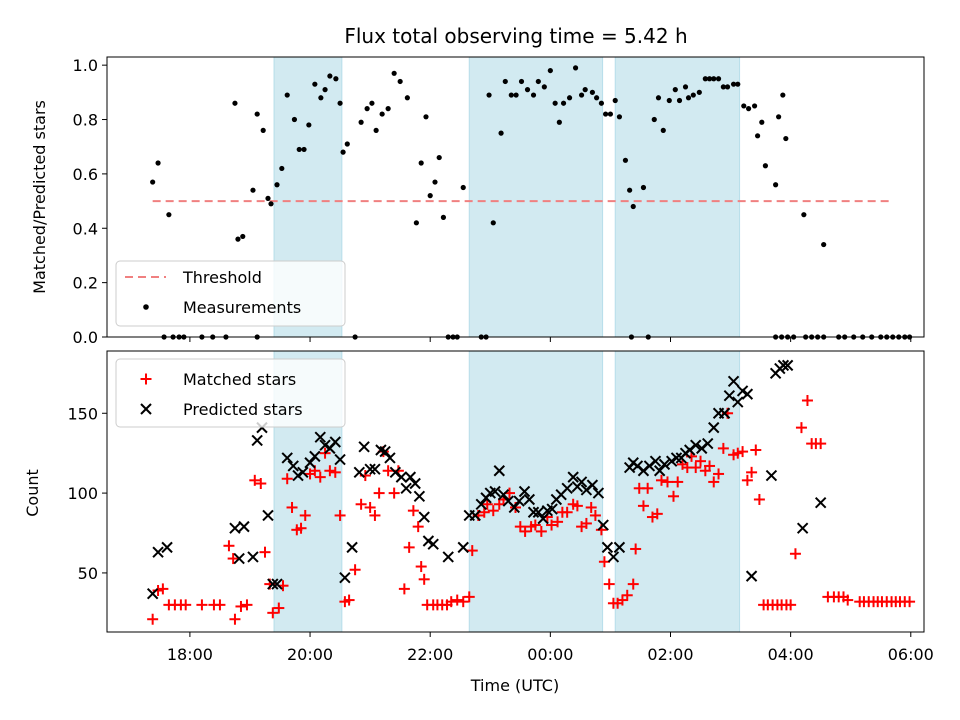 Image resolution: width=960 pixels, height=720 pixels. What do you see at coordinates (222, 277) in the screenshot?
I see `legend-threshold-label: Threshold` at bounding box center [222, 277].